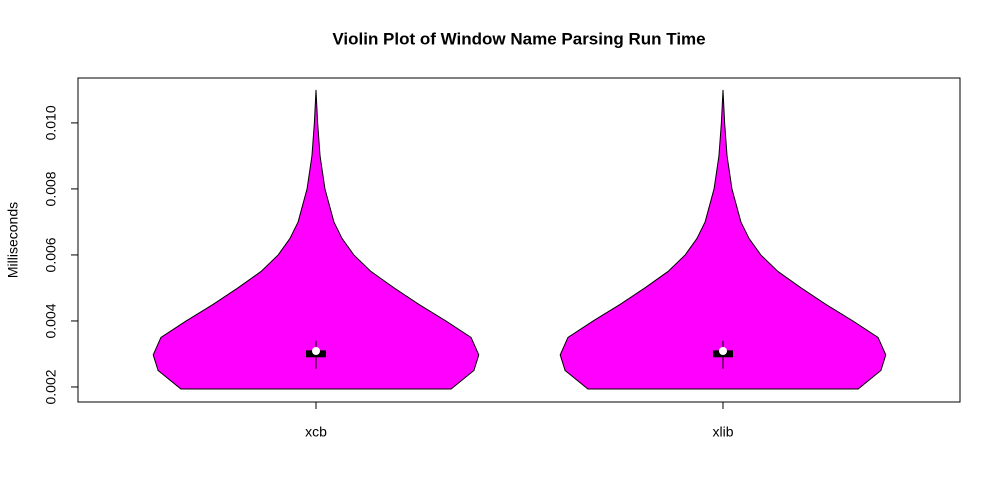  Describe the element at coordinates (51, 254) in the screenshot. I see `y-tick-label: 0.006` at that location.